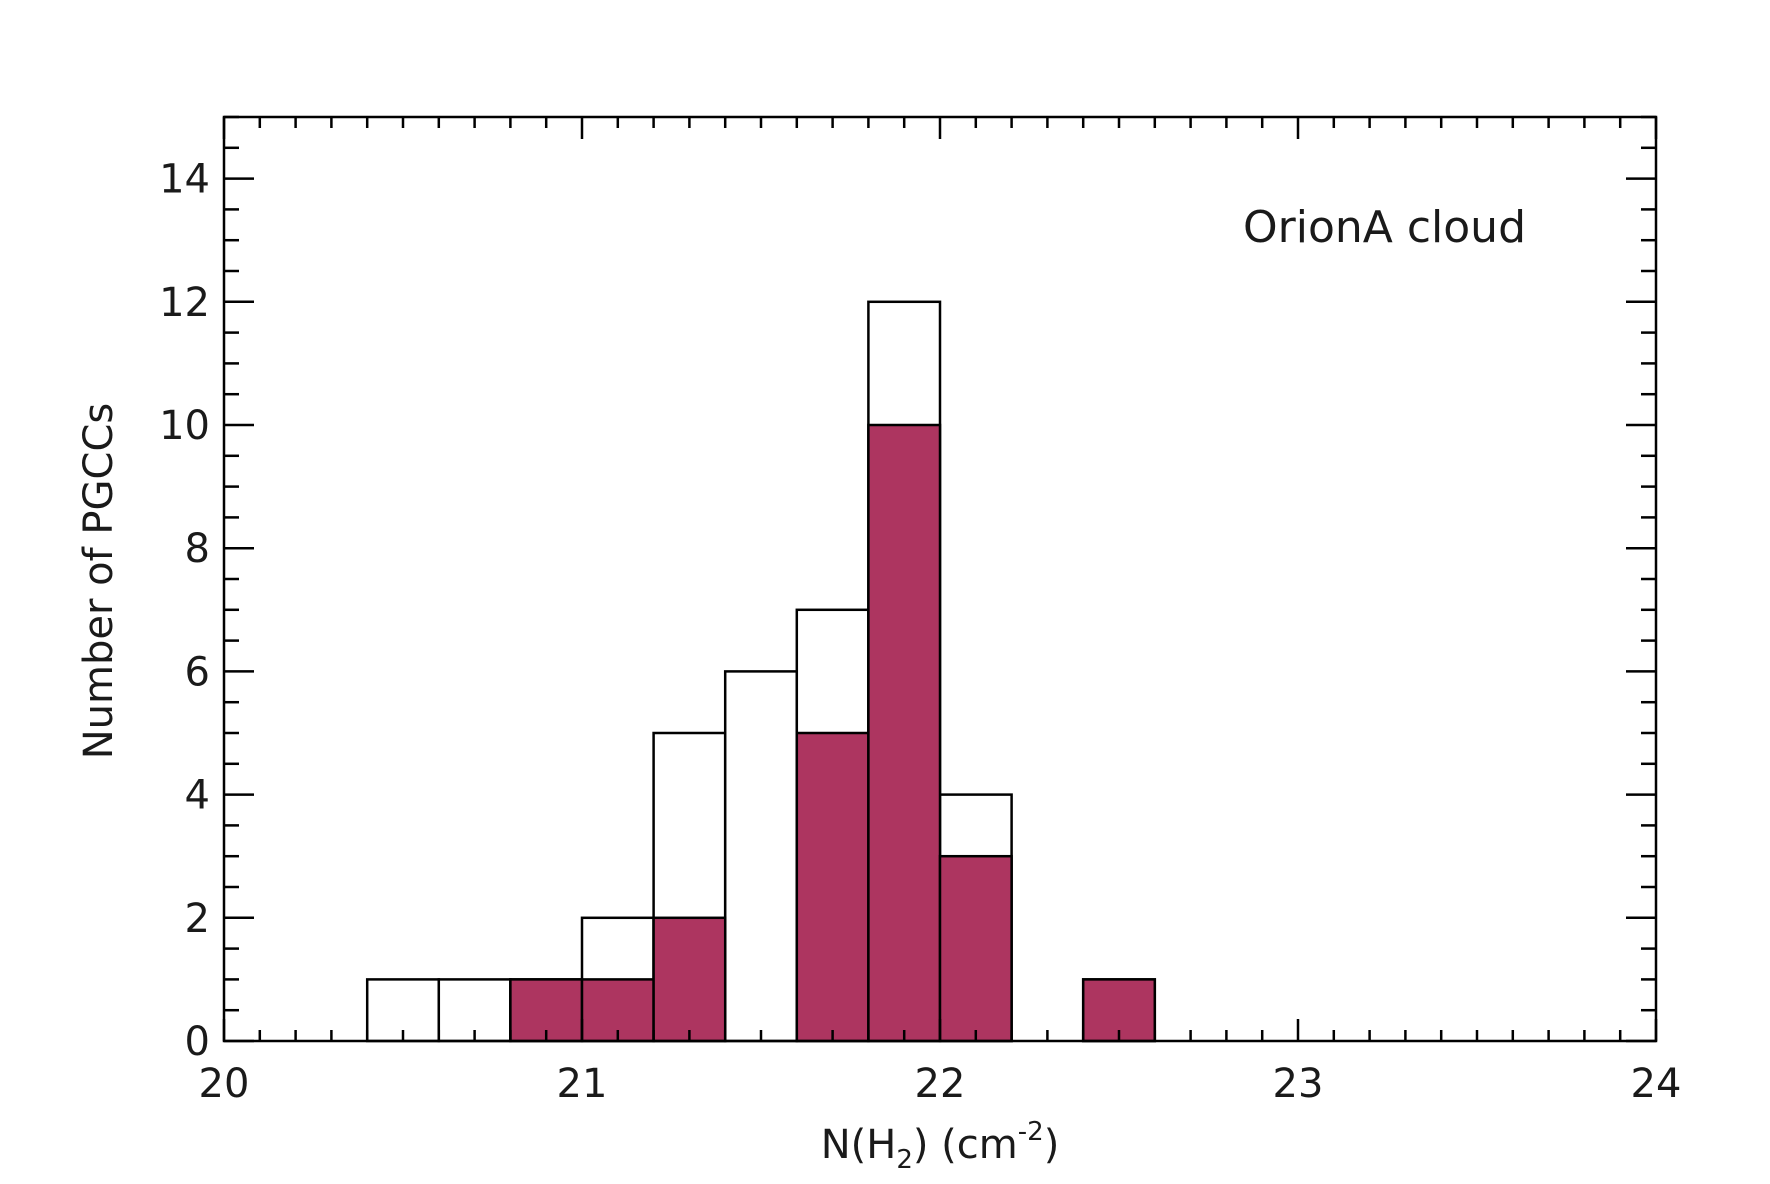 The width and height of the screenshot is (1770, 1184). Describe the element at coordinates (197, 549) in the screenshot. I see `y-tick-label: 8` at that location.